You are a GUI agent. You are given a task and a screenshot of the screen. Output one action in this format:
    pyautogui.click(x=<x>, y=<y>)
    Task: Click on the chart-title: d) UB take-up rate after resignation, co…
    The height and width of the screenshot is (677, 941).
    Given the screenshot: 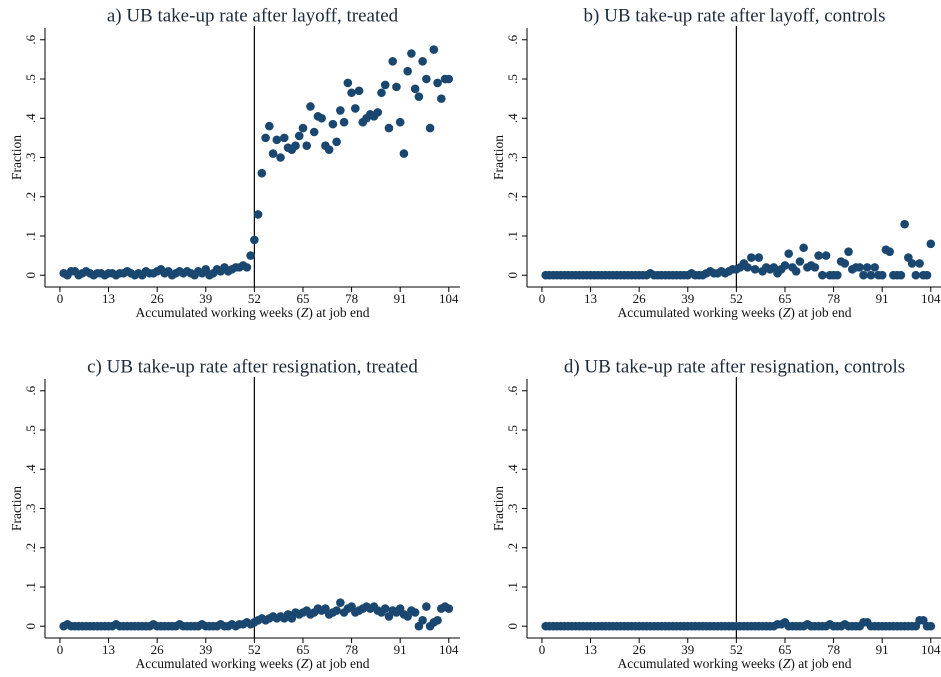 What is the action you would take?
    pyautogui.click(x=734, y=366)
    